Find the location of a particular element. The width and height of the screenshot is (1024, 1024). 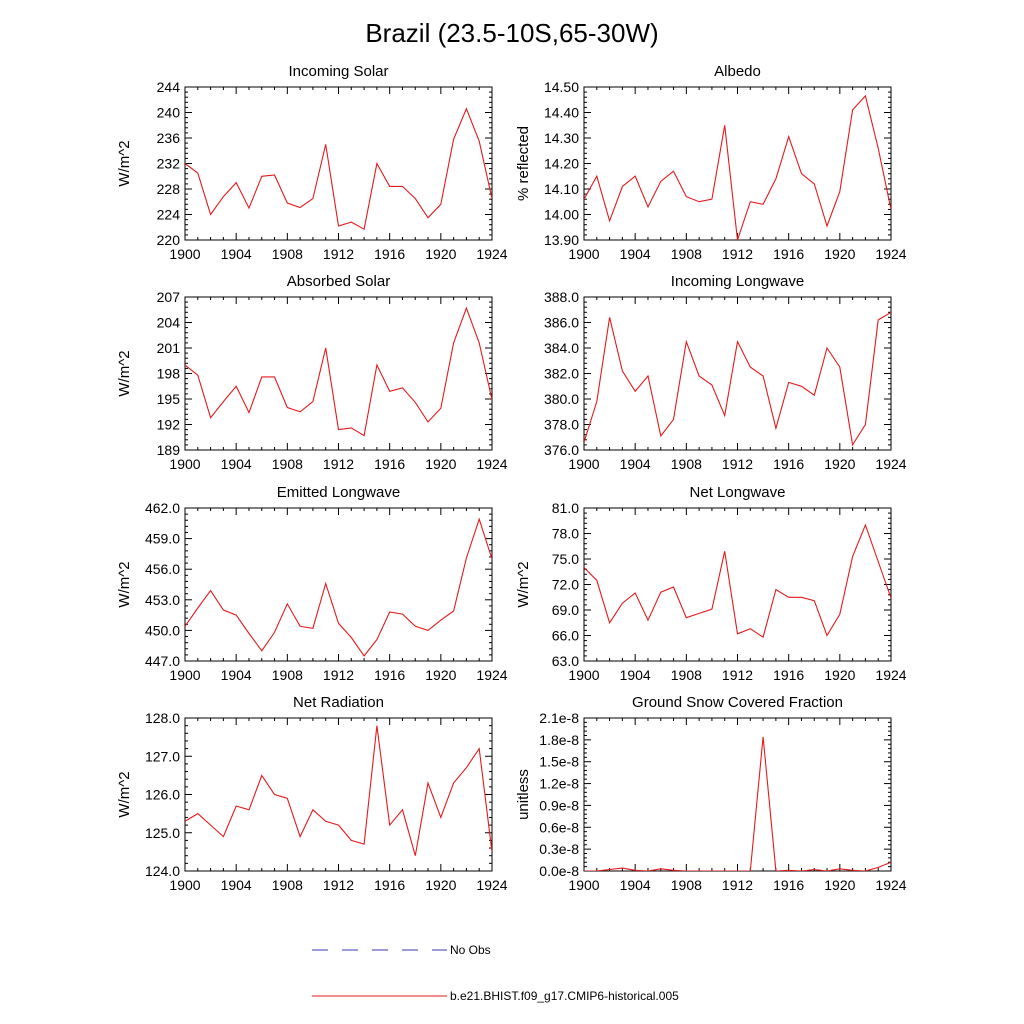

legend-no-obs-label: No Obs is located at coordinates (470, 950).